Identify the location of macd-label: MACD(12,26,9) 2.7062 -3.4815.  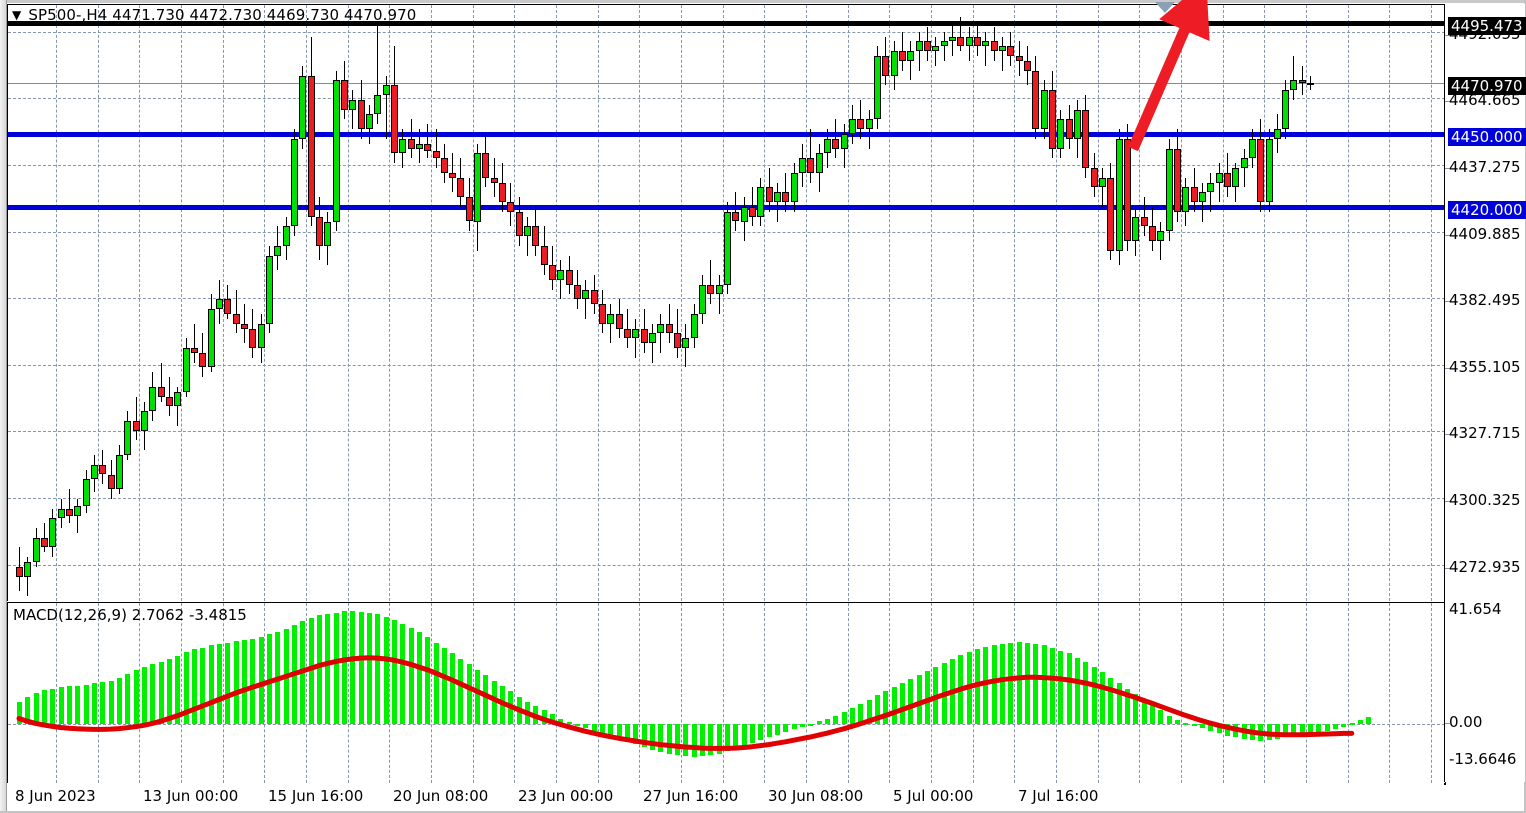
(130, 615).